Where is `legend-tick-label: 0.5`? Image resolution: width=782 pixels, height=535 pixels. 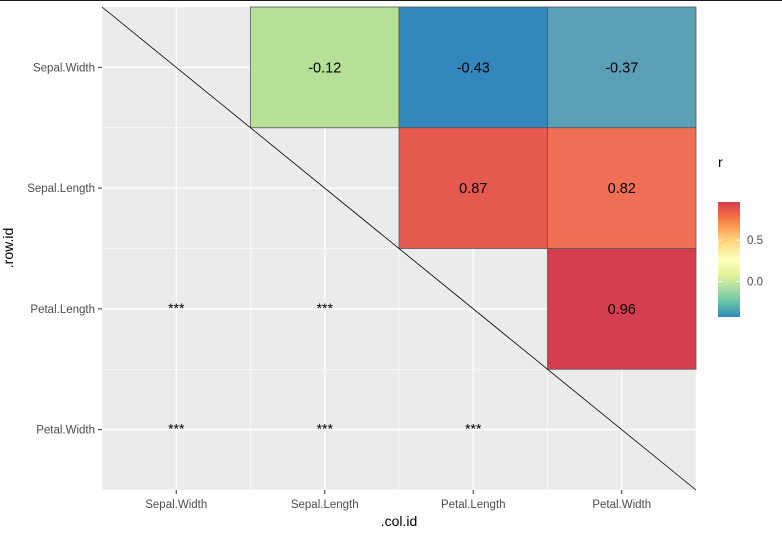
legend-tick-label: 0.5 is located at coordinates (755, 241).